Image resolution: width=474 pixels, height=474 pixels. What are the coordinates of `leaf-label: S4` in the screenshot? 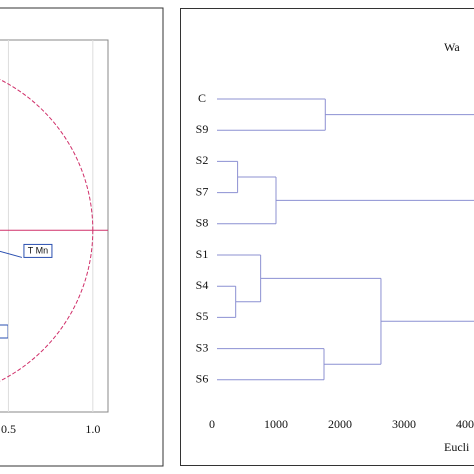 It's located at (202, 285).